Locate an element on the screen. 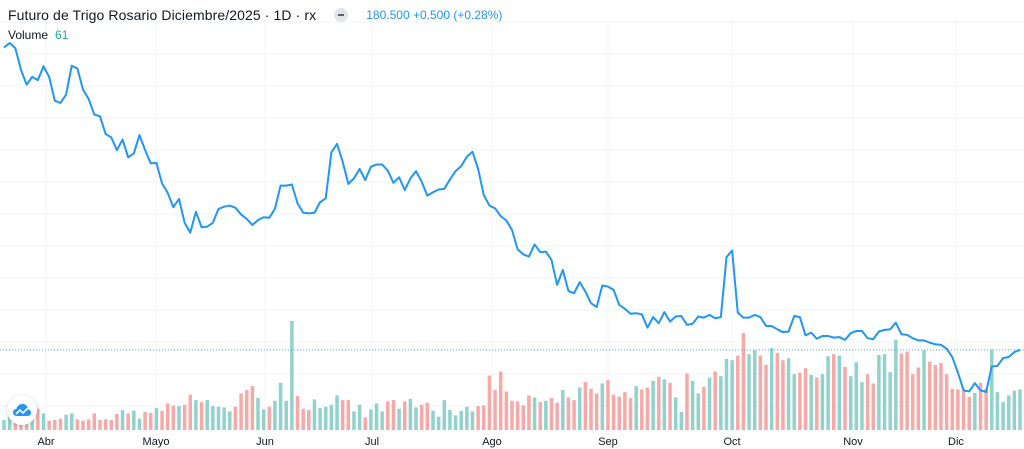 Image resolution: width=1024 pixels, height=449 pixels. x-tick-label: Abr is located at coordinates (45, 442).